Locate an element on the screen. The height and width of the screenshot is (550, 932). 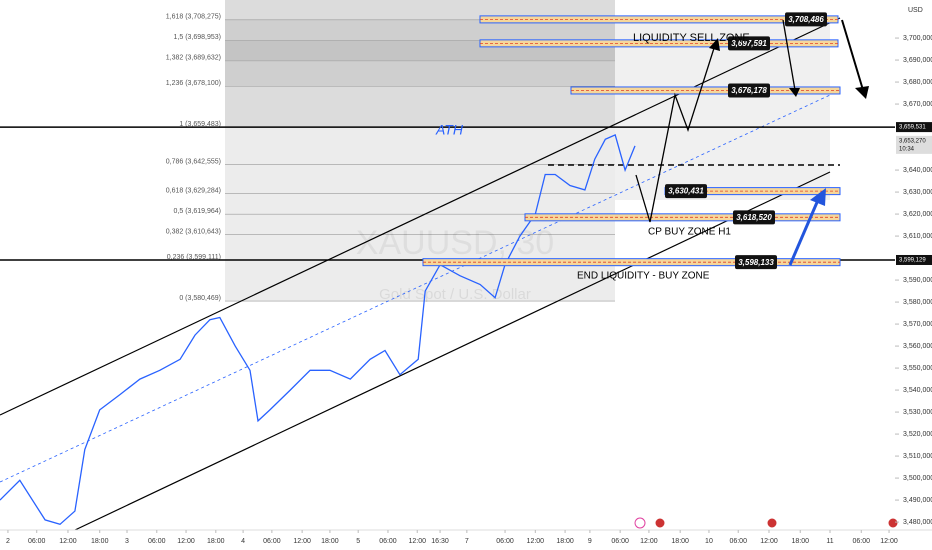
y-tick-label: 3,620,000 is located at coordinates (917, 214).